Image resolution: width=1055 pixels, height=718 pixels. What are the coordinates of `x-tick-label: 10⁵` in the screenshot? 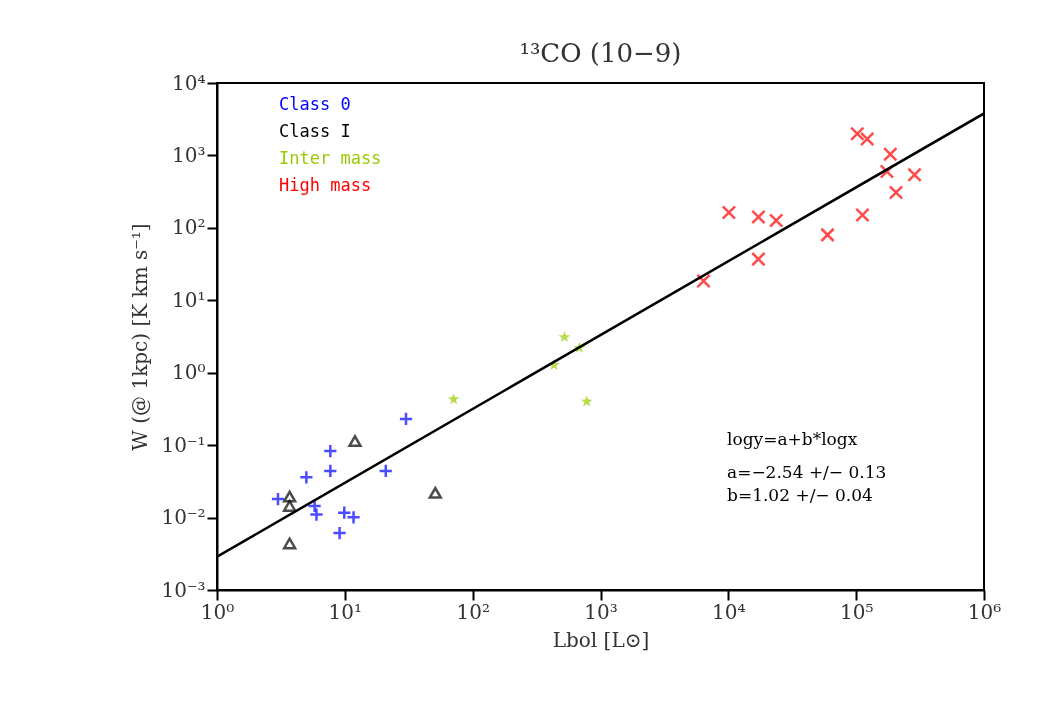 It's located at (856, 611).